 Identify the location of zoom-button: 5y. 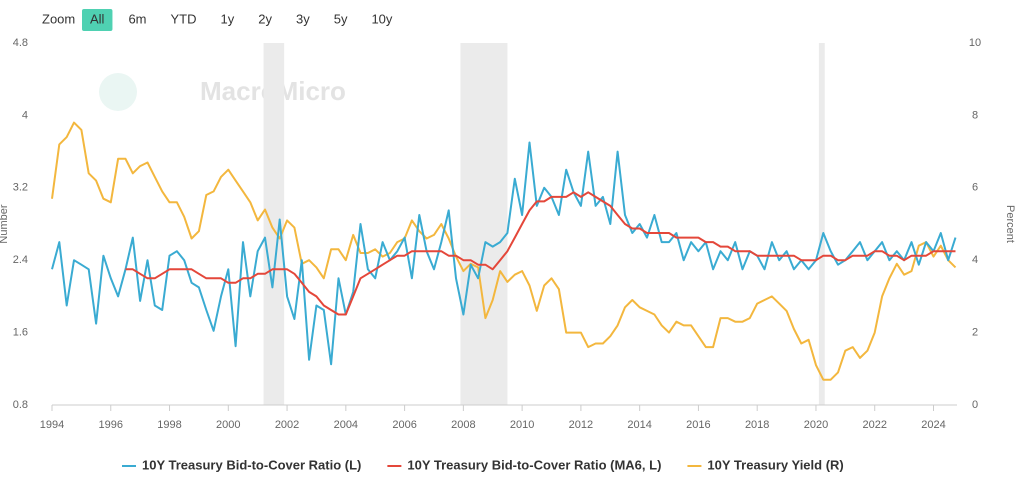
(341, 20).